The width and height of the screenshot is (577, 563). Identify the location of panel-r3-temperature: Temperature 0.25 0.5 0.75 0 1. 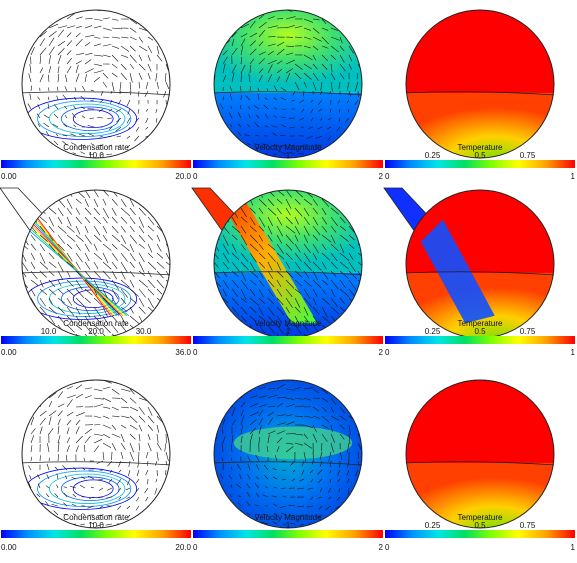
(480, 465).